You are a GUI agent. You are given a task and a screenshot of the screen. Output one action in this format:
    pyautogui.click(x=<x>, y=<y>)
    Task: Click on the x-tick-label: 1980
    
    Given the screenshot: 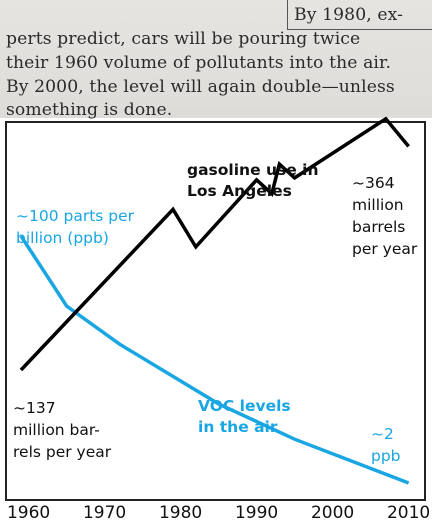 What is the action you would take?
    pyautogui.click(x=180, y=513)
    